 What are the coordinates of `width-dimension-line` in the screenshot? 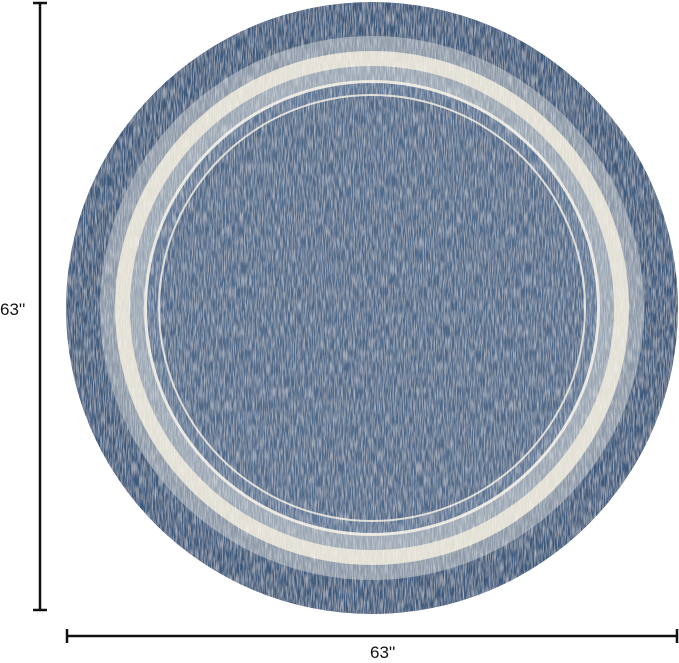 It's located at (372, 636).